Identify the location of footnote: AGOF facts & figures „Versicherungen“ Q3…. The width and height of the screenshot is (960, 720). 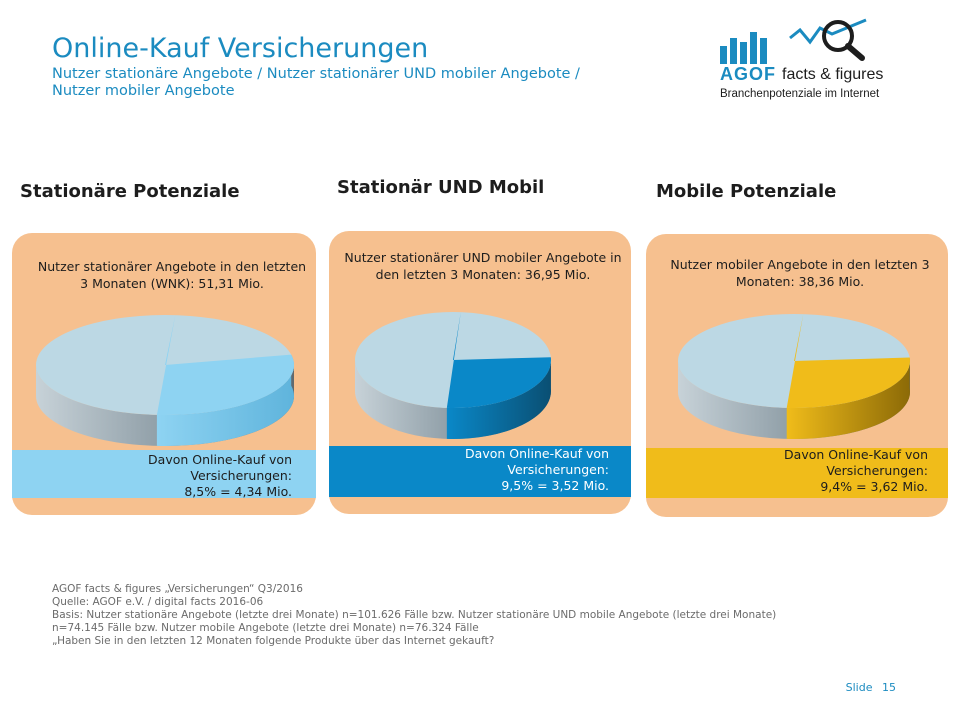
(482, 615).